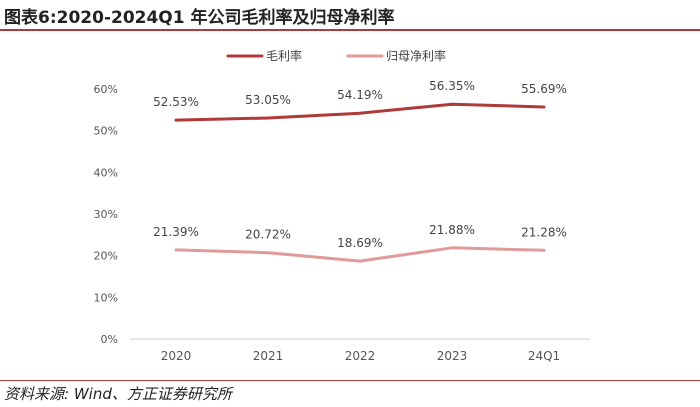 The image size is (700, 407). Describe the element at coordinates (106, 131) in the screenshot. I see `y-tick-label: 50%` at that location.